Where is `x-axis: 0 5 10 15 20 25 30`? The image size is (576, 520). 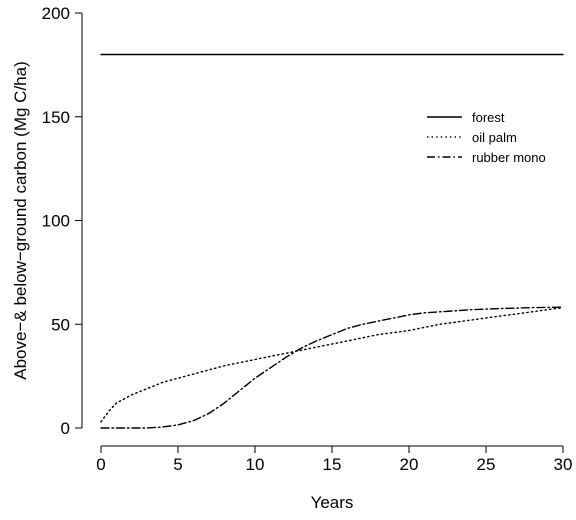 x-axis: 0 5 10 15 20 25 30 is located at coordinates (334, 459).